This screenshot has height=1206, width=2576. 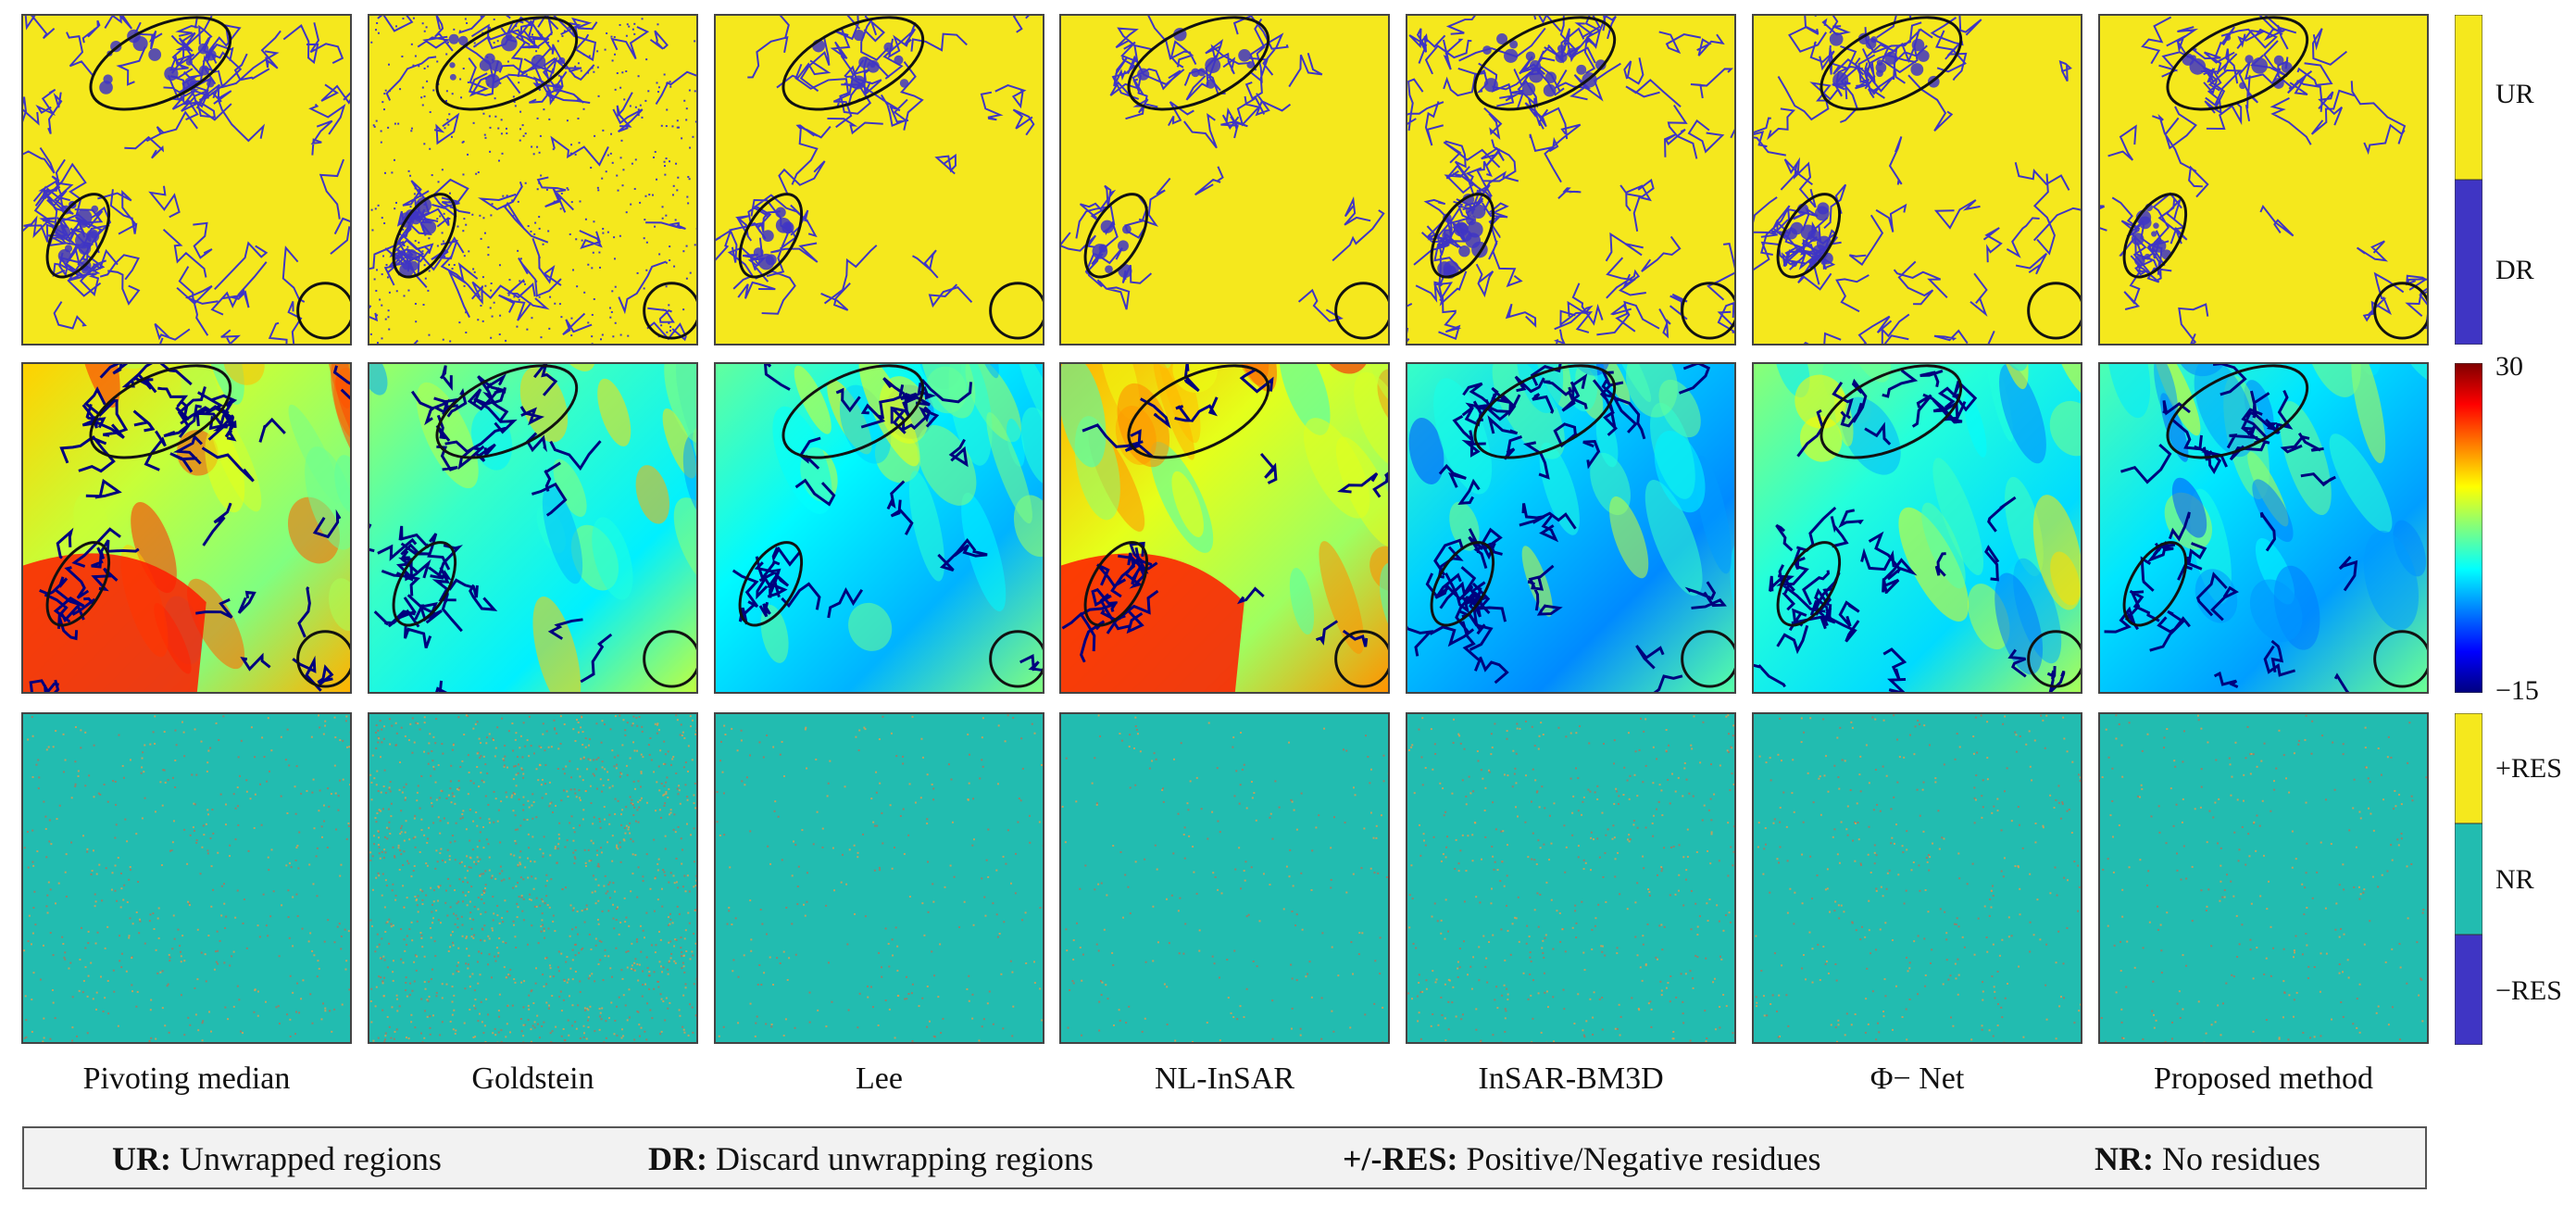 I want to click on colorbar-bottom-upper-label: +RES, so click(x=2528, y=768).